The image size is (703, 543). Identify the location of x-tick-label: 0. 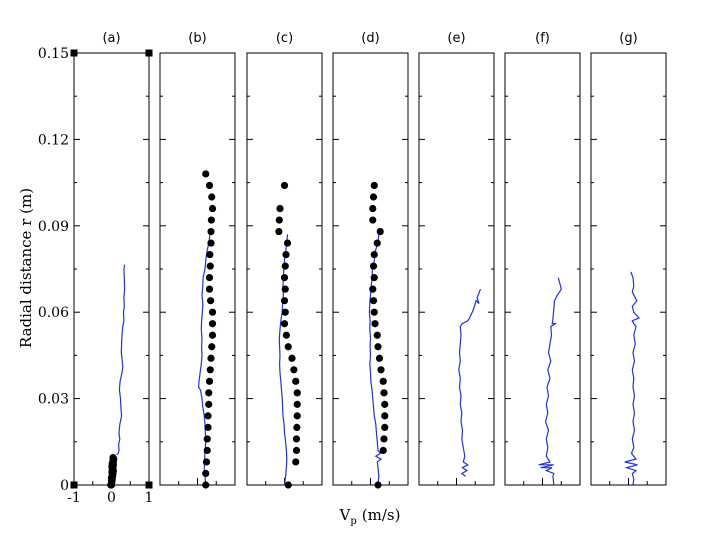
(111, 498).